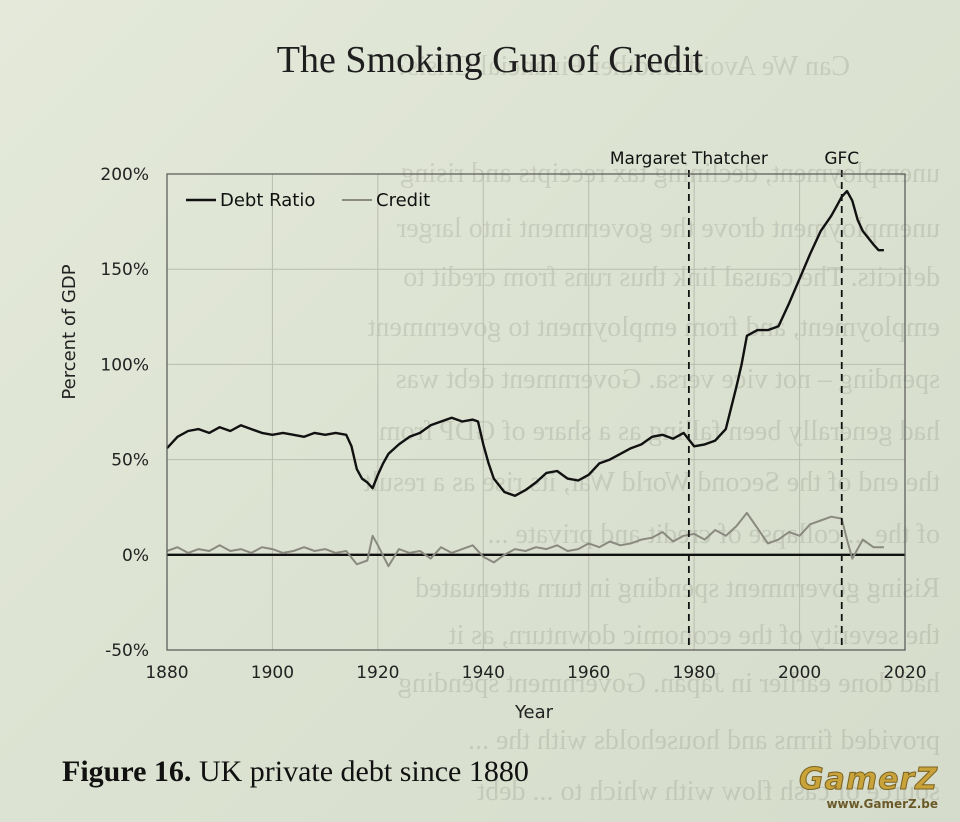  Describe the element at coordinates (127, 651) in the screenshot. I see `y-tick-label: -50%` at that location.